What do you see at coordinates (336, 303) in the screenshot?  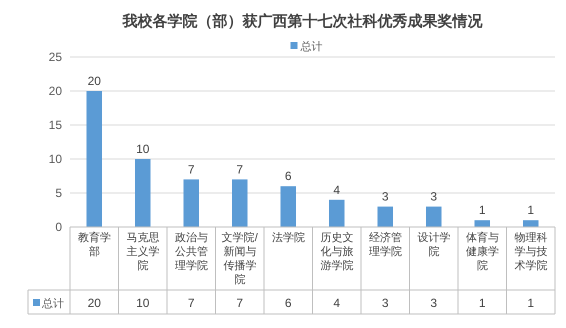 I see `text: 4` at bounding box center [336, 303].